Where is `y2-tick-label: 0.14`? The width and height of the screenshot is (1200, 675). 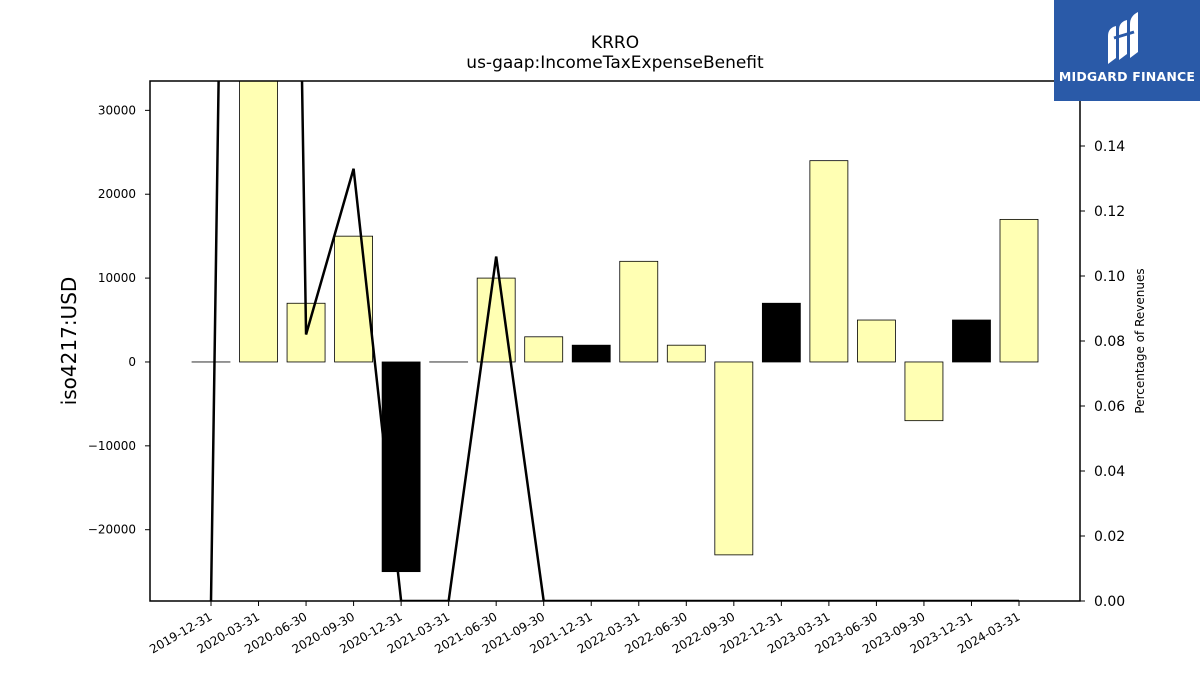 y2-tick-label: 0.14 is located at coordinates (1109, 147).